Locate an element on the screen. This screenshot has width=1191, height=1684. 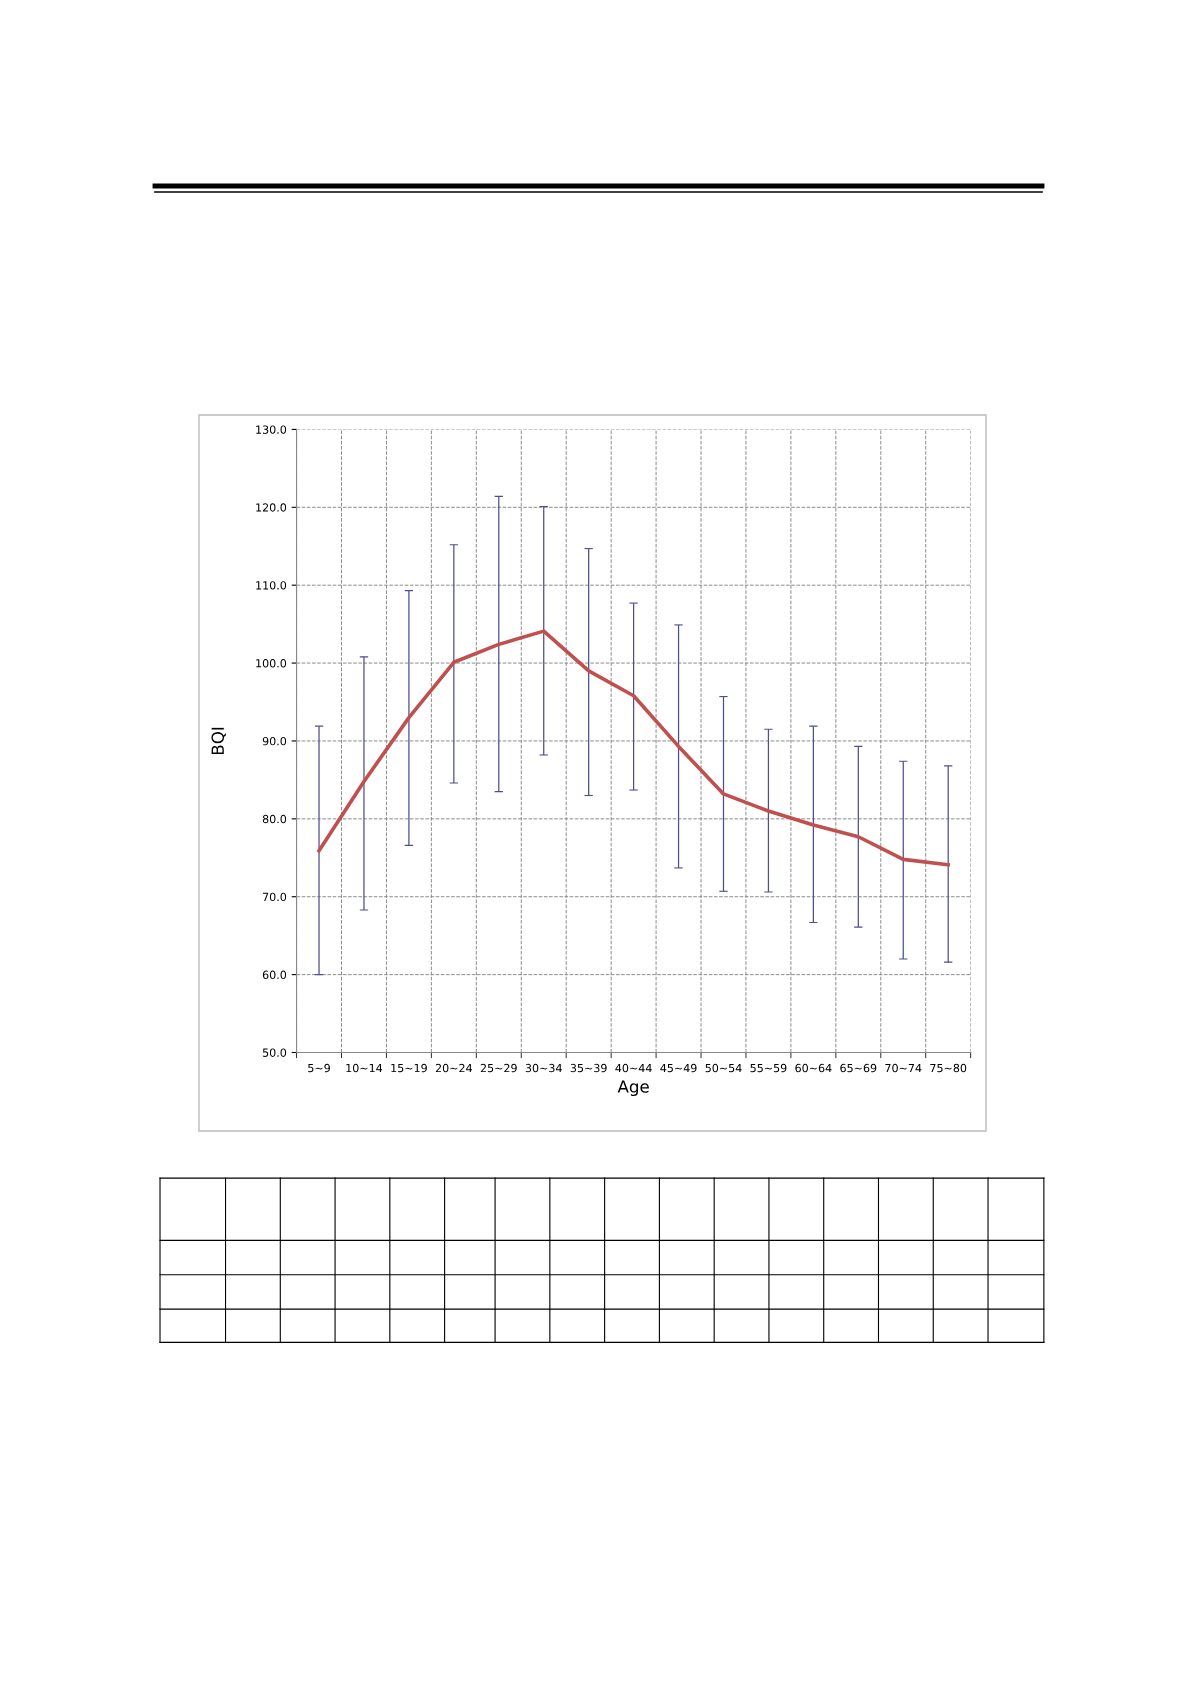
x-tick-label: 10~14 is located at coordinates (364, 1068).